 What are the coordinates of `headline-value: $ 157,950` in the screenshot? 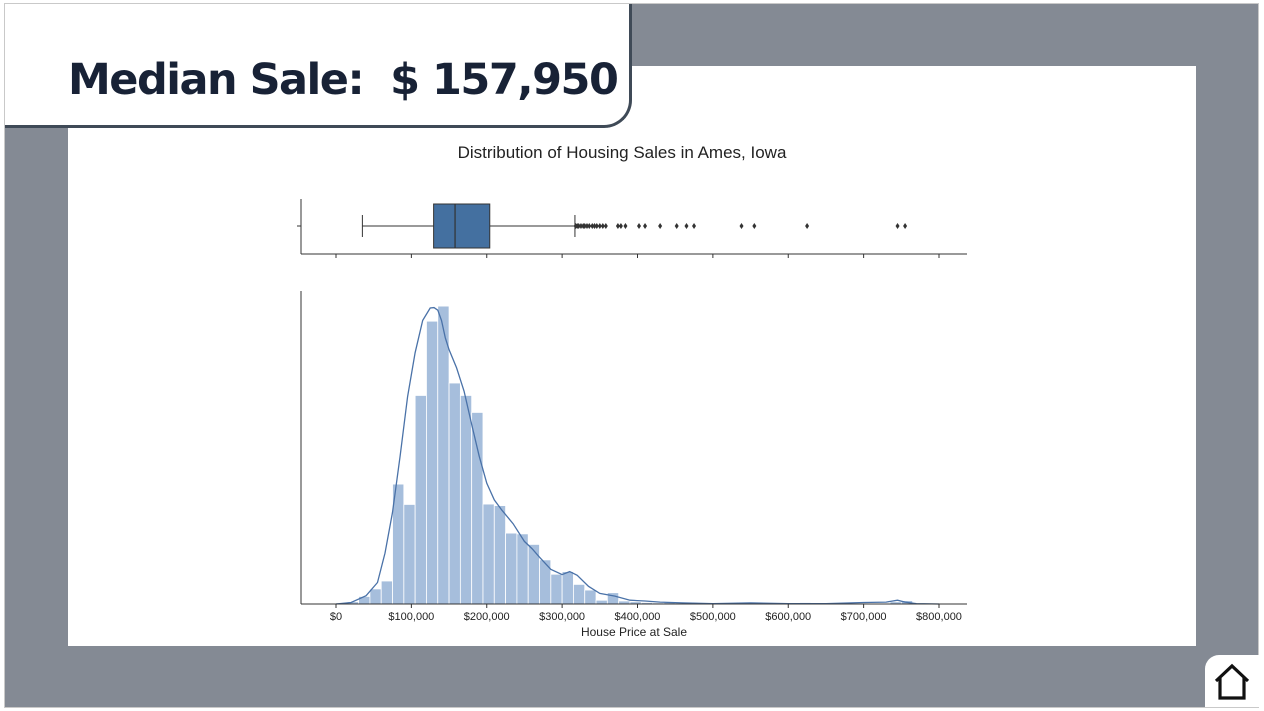 It's located at (504, 80).